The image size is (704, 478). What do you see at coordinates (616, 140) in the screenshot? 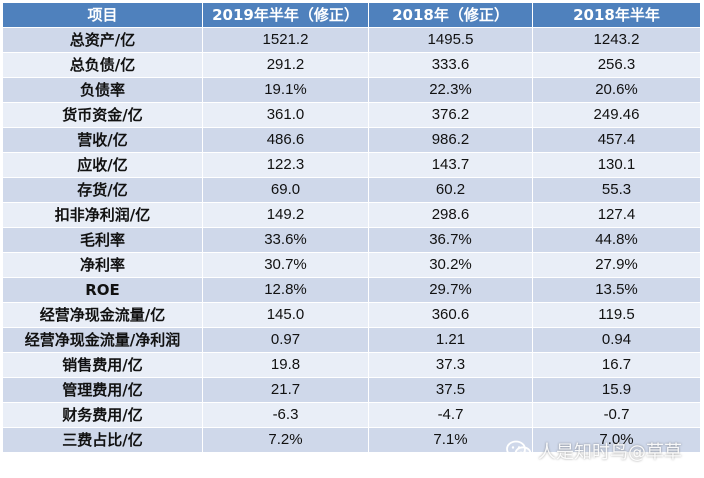
I see `cell-2018-half: 457.4` at bounding box center [616, 140].